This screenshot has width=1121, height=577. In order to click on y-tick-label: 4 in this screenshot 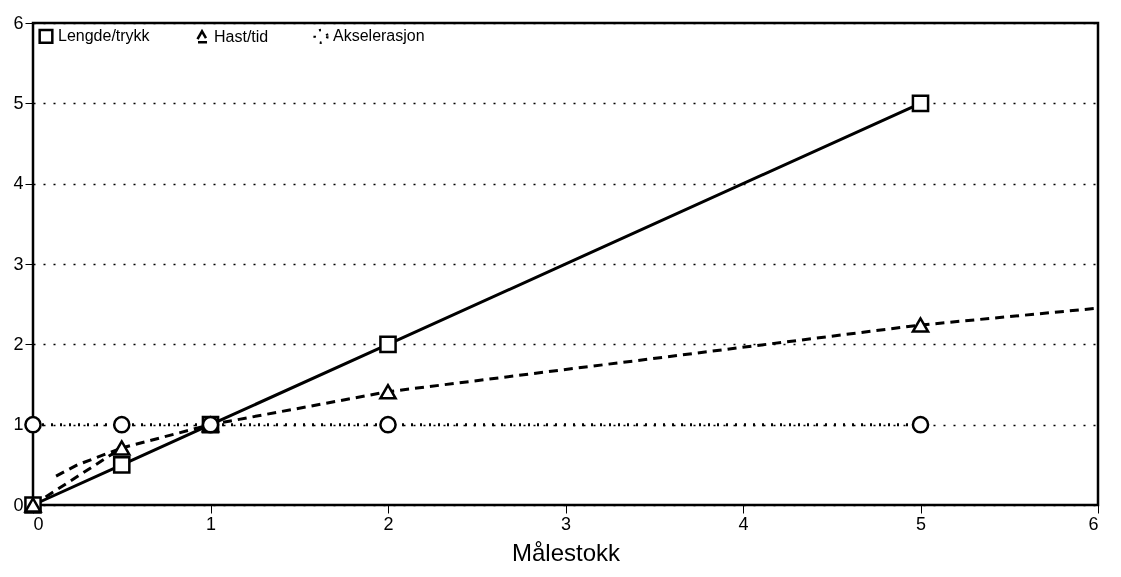, I will do `click(18, 183)`.